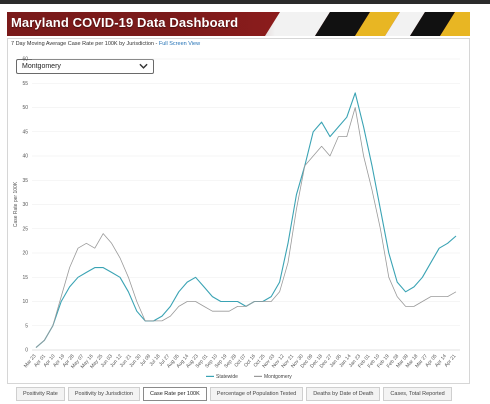 This screenshot has height=404, width=490. What do you see at coordinates (103, 394) in the screenshot?
I see `tab-positivity-by-jurisdiction: Positivity by Jurisdiction` at bounding box center [103, 394].